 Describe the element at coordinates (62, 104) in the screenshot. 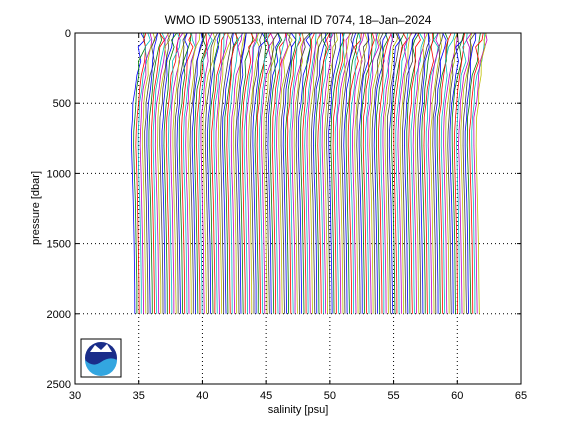

I see `y-tick-label: 500` at that location.